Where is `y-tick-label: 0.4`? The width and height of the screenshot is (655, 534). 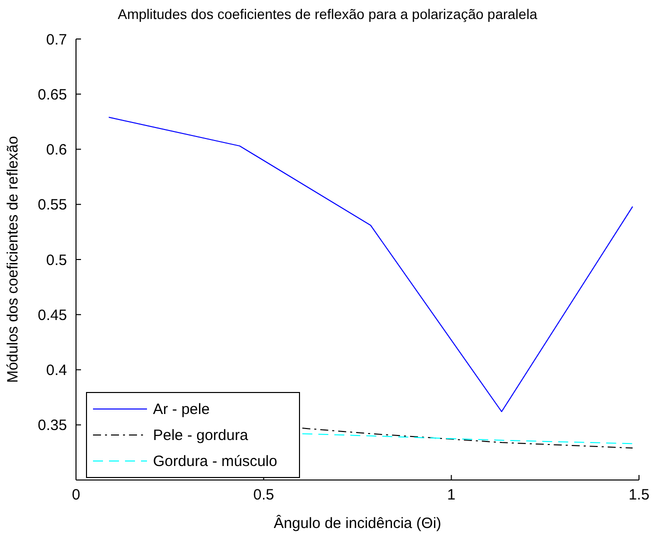 y-tick-label: 0.4 is located at coordinates (56, 371).